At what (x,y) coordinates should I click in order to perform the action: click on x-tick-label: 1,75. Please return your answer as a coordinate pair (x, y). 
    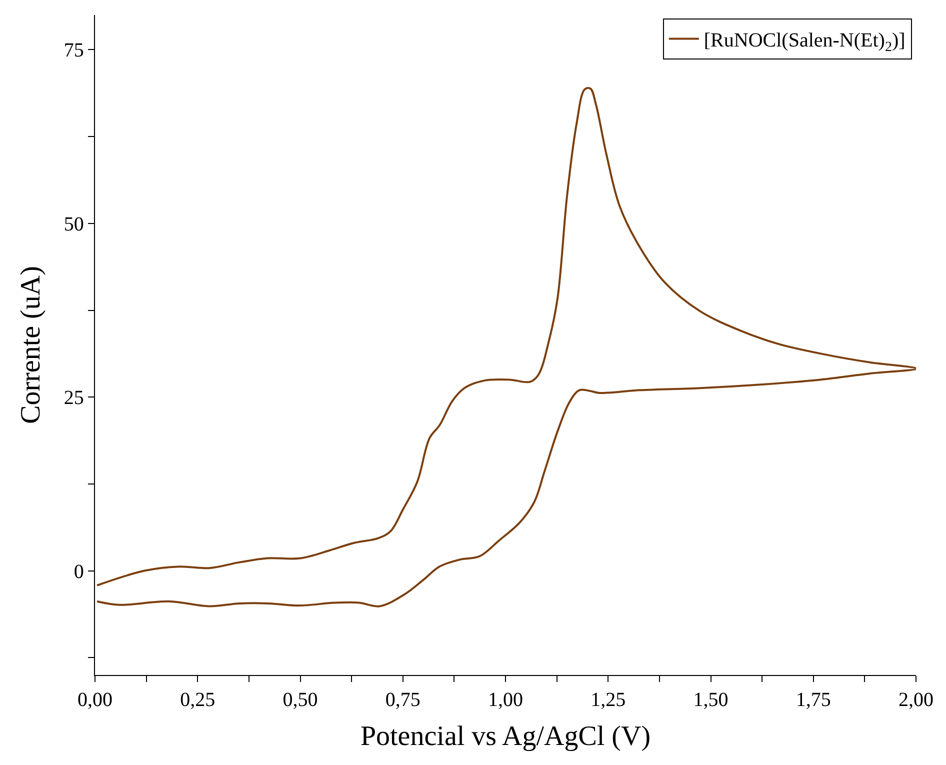
    Looking at the image, I should click on (813, 700).